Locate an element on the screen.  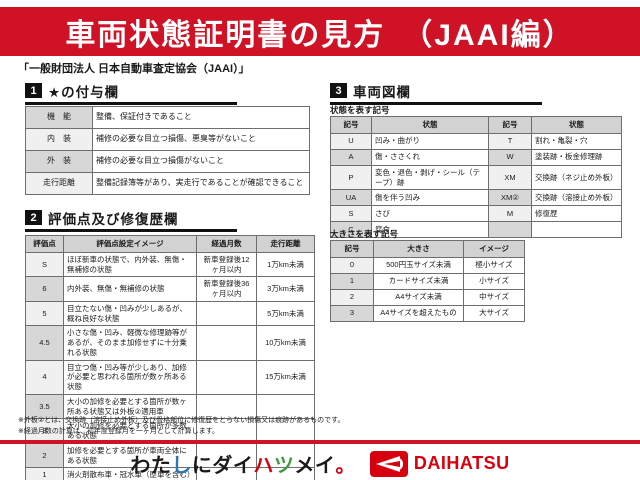
slogan-char: し is located at coordinates (181, 466).